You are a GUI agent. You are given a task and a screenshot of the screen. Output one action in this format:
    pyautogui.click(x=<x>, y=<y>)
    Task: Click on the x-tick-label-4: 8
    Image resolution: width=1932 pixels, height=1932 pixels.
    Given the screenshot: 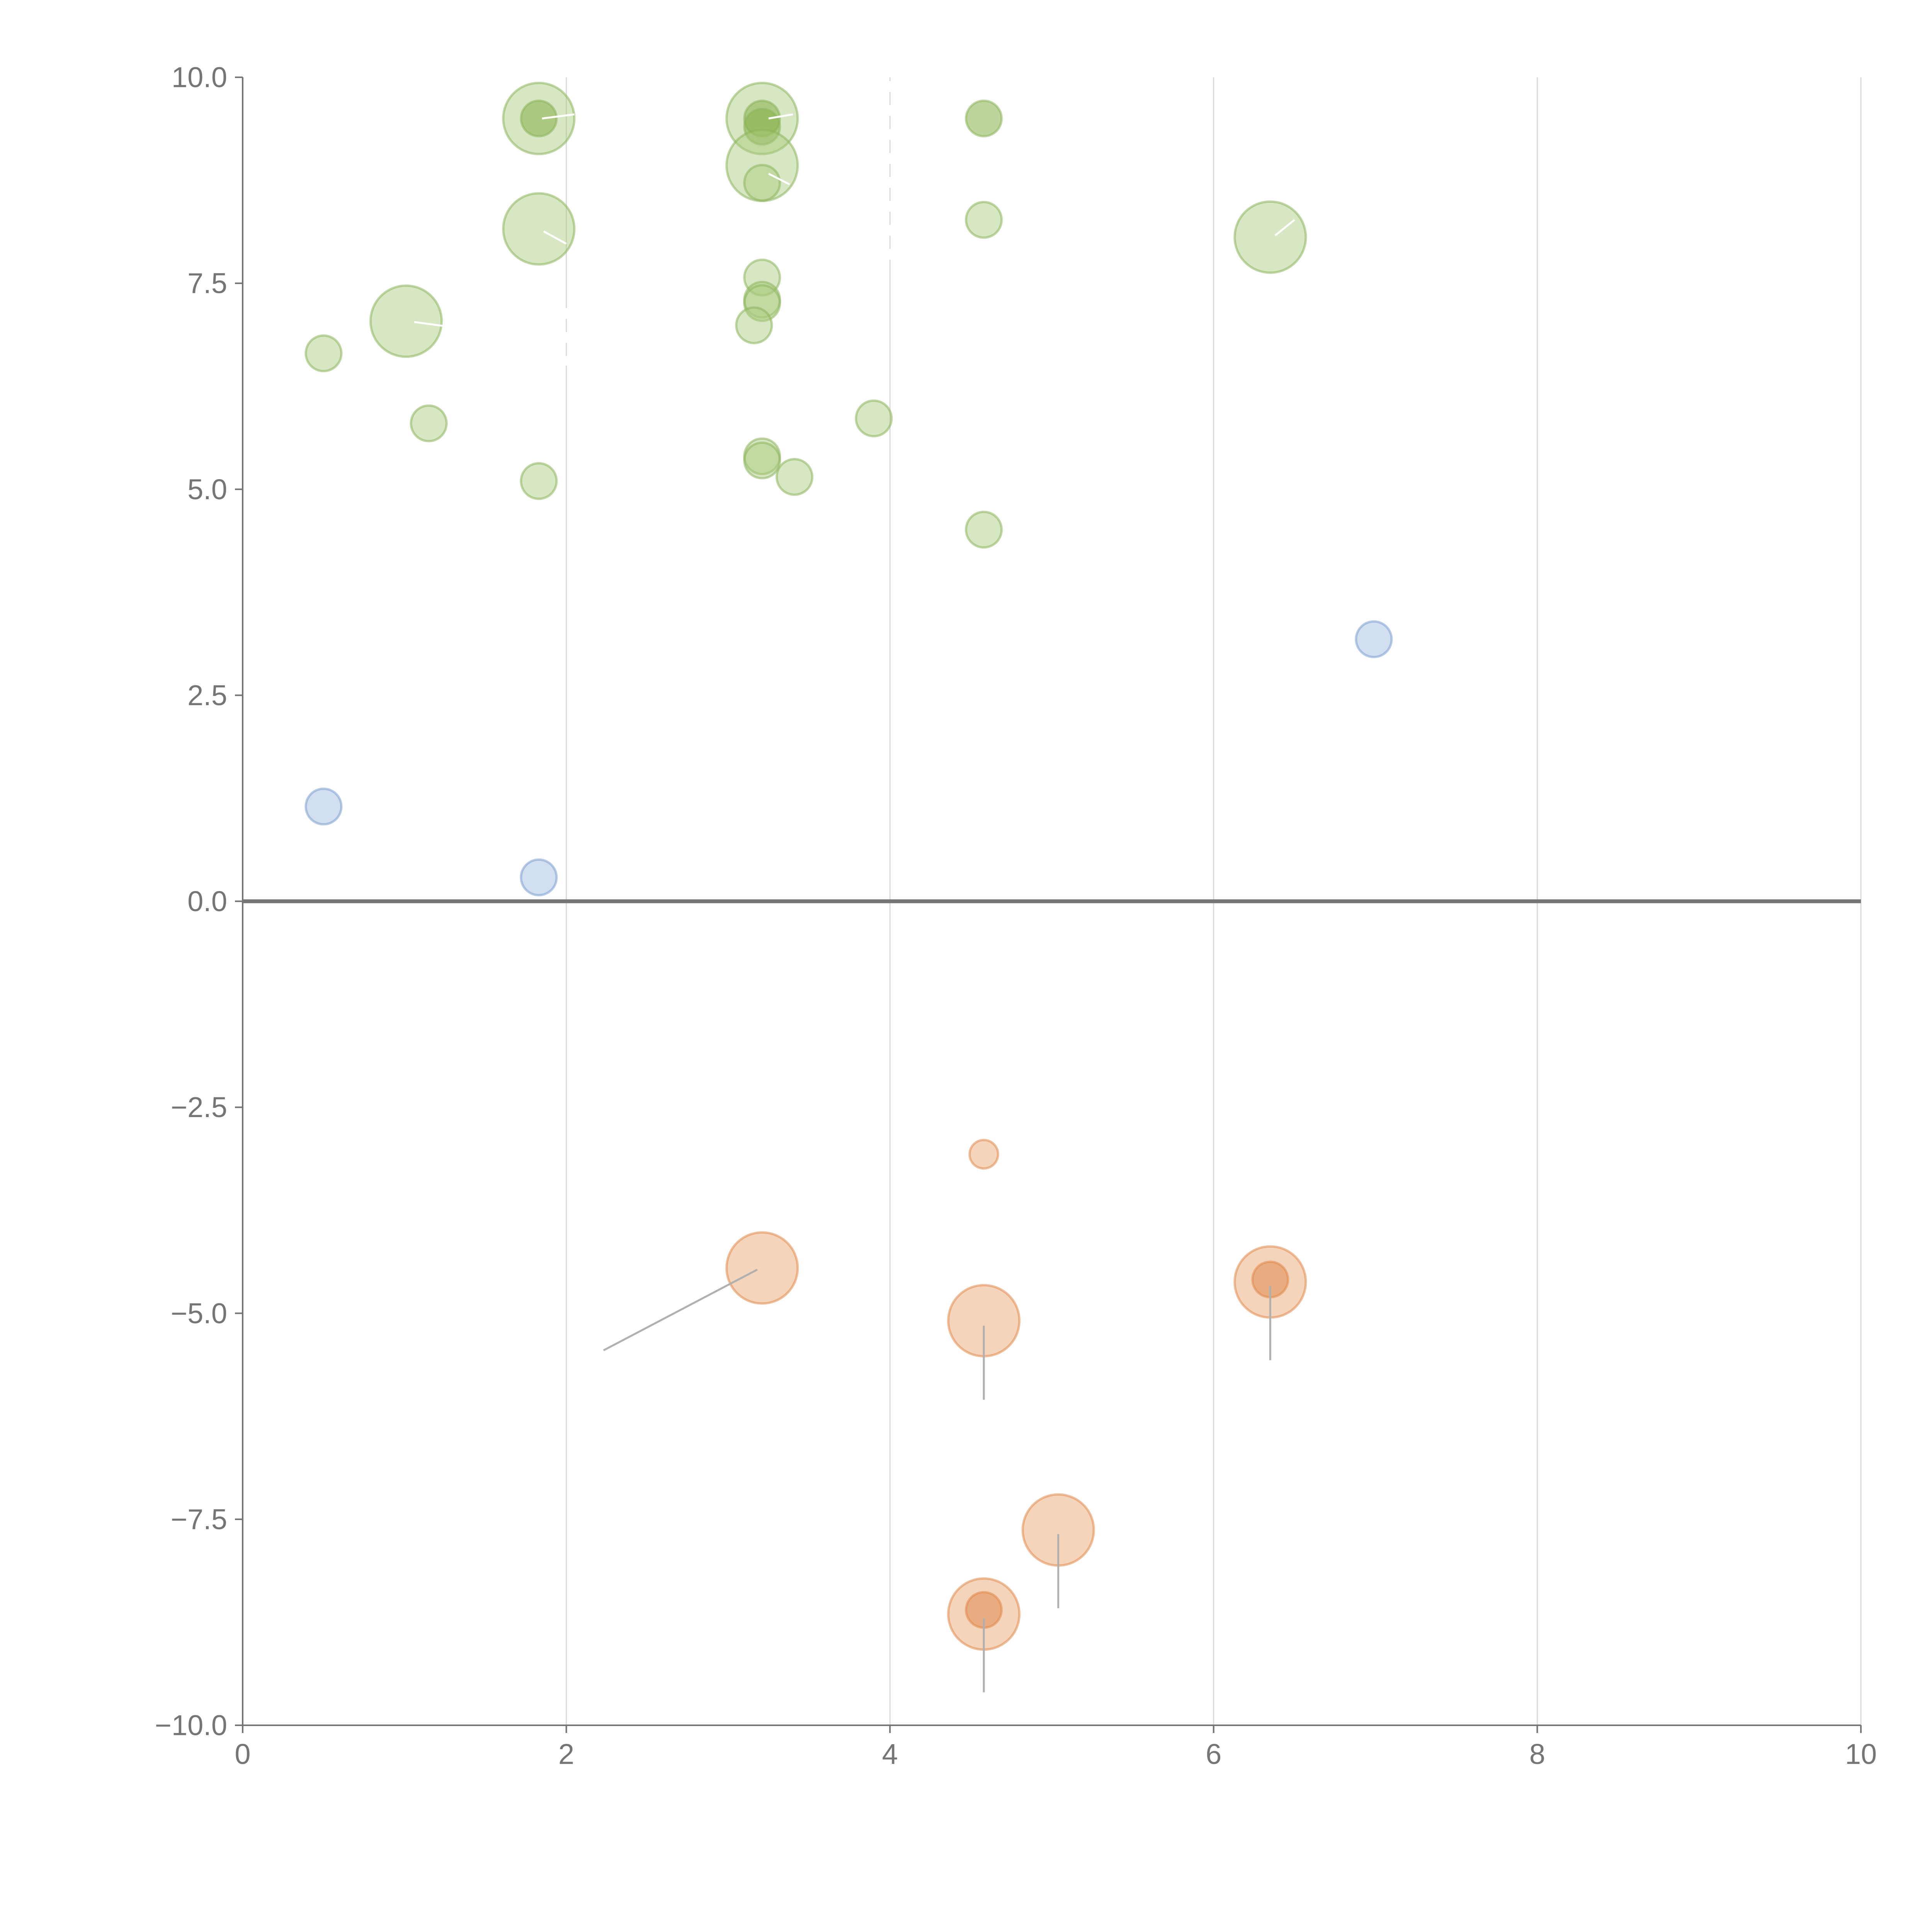 What is the action you would take?
    pyautogui.click(x=1537, y=1754)
    